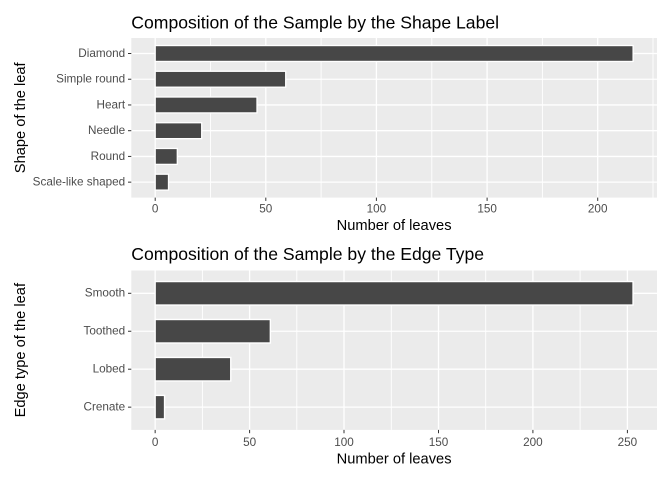 The image size is (672, 480). I want to click on svg-text: Smooth, so click(105, 293).